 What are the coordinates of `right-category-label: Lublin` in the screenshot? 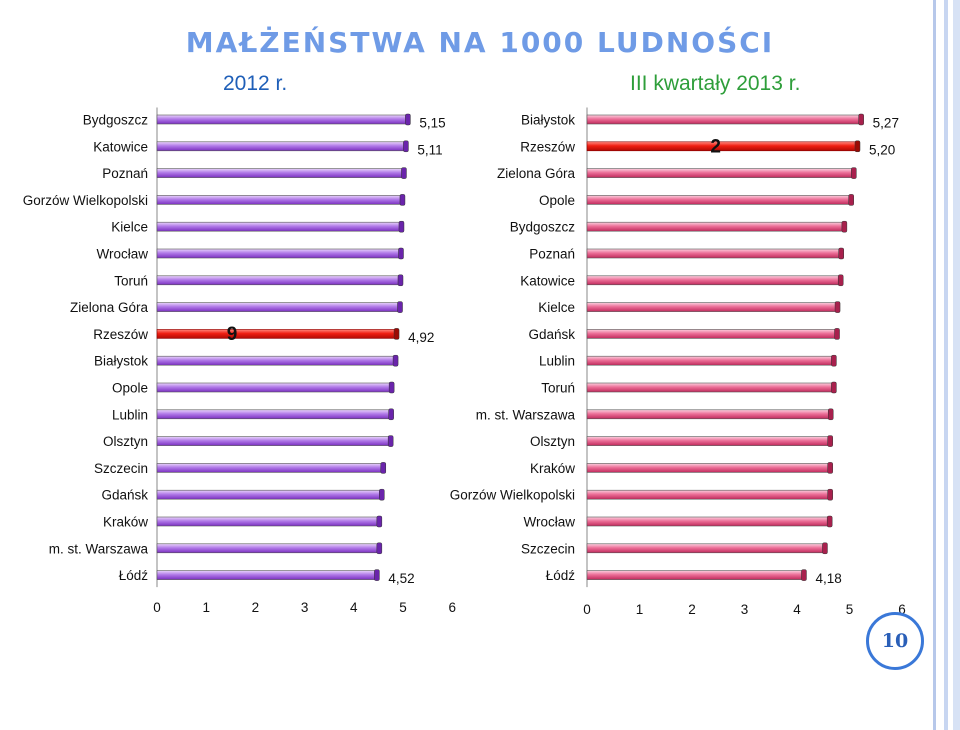 It's located at (557, 361).